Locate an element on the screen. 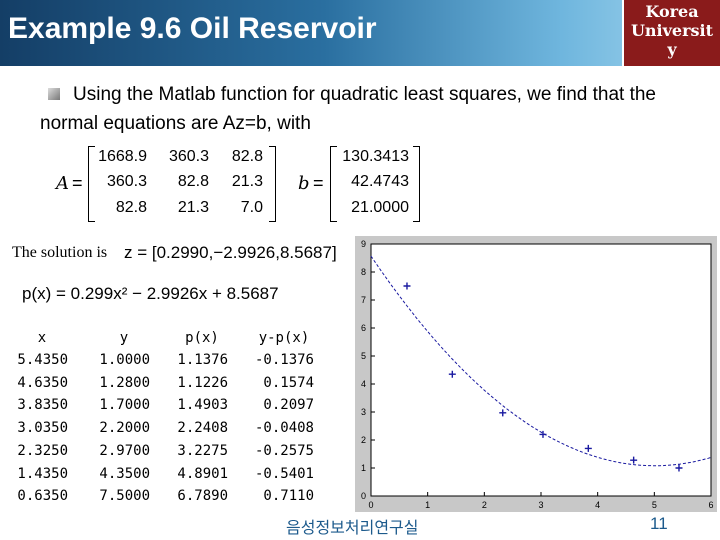  table-cell: 5.4350 is located at coordinates (42, 360).